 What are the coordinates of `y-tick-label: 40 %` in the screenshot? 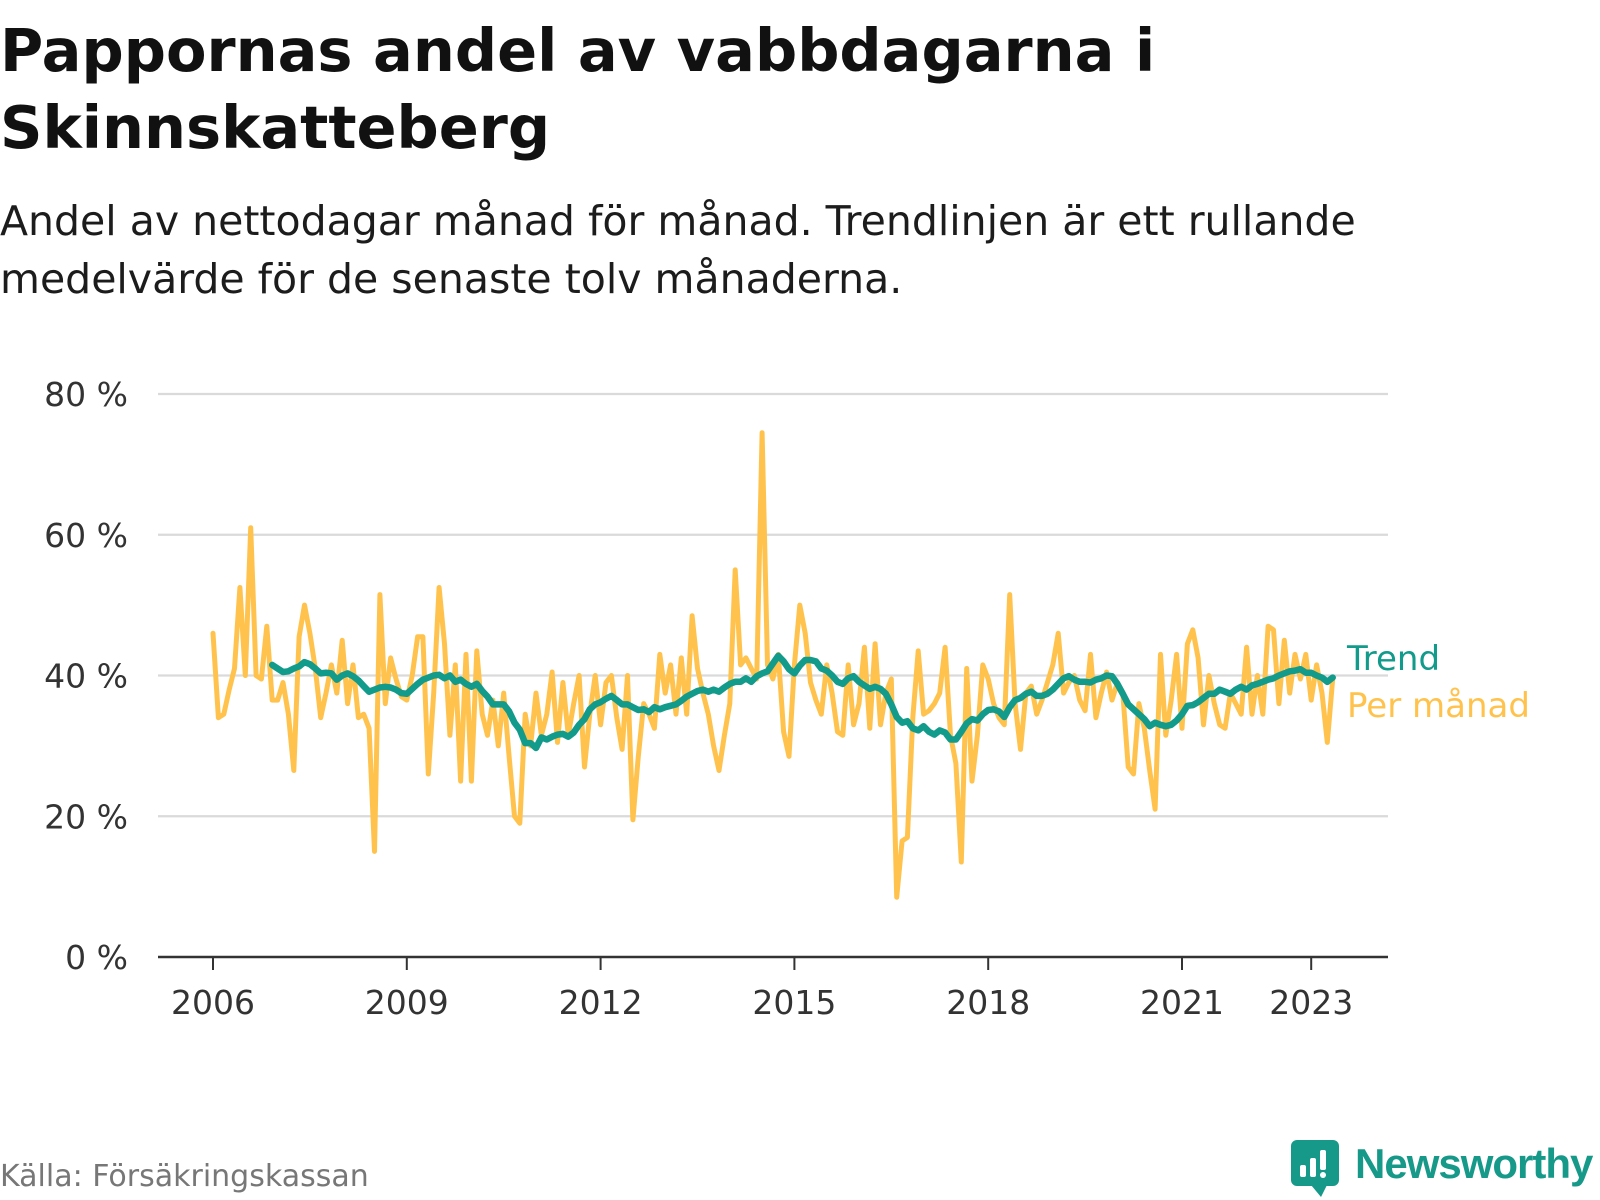 It's located at (86, 676).